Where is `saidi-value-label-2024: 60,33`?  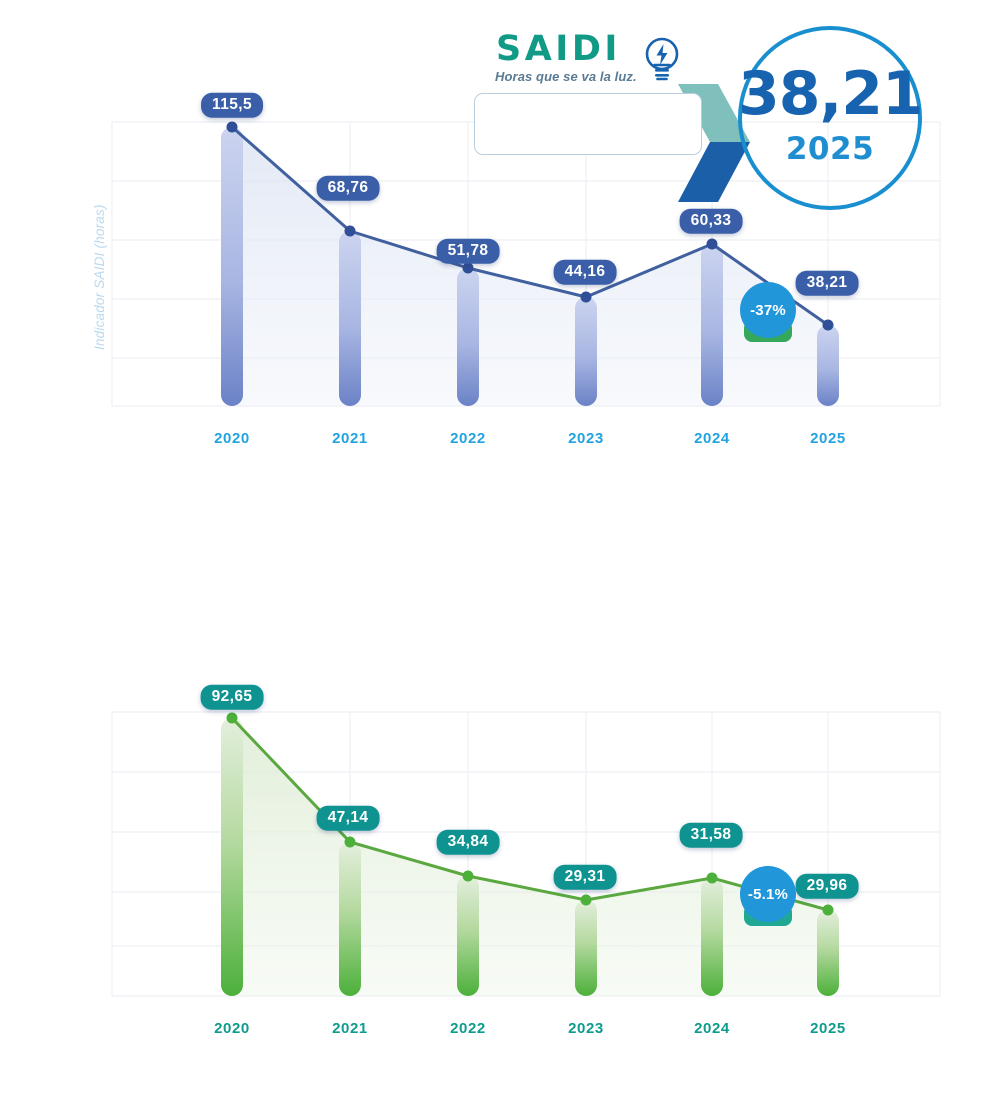 saidi-value-label-2024: 60,33 is located at coordinates (711, 221).